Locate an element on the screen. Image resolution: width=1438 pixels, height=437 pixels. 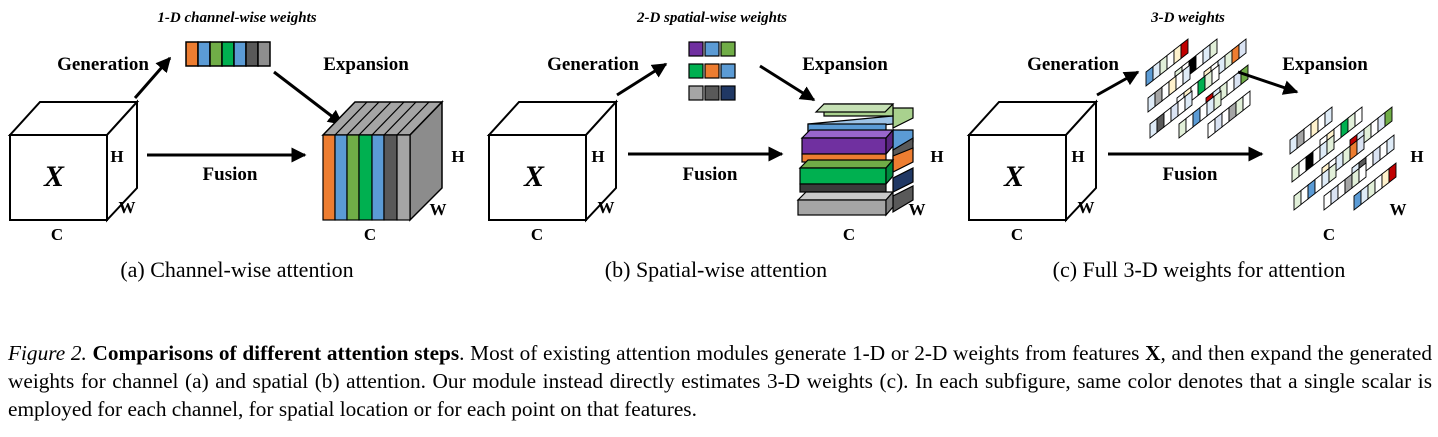
panel-c-title: 3-D weights is located at coordinates (1187, 18).